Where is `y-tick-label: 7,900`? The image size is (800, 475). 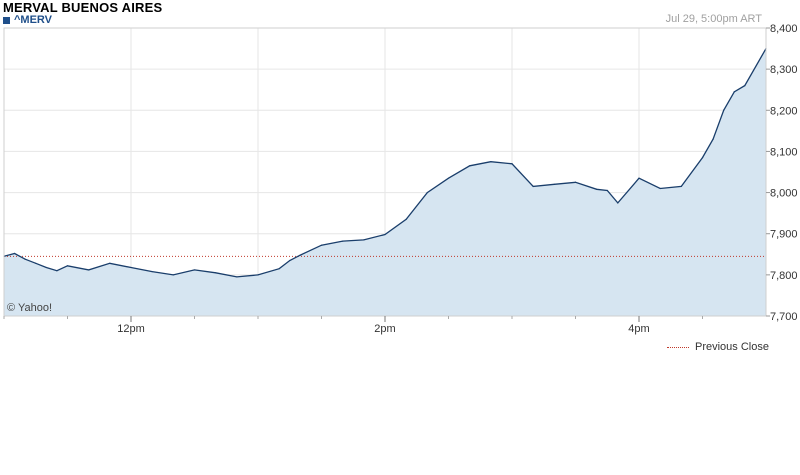 y-tick-label: 7,900 is located at coordinates (784, 235).